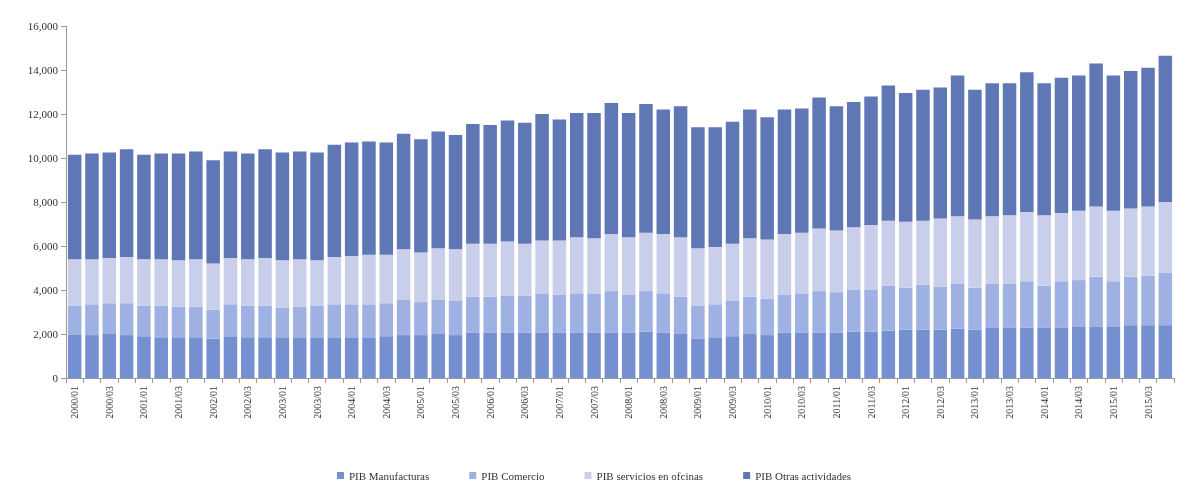 This screenshot has width=1188, height=498. Describe the element at coordinates (559, 402) in the screenshot. I see `x-tick-label: 2007/01` at that location.